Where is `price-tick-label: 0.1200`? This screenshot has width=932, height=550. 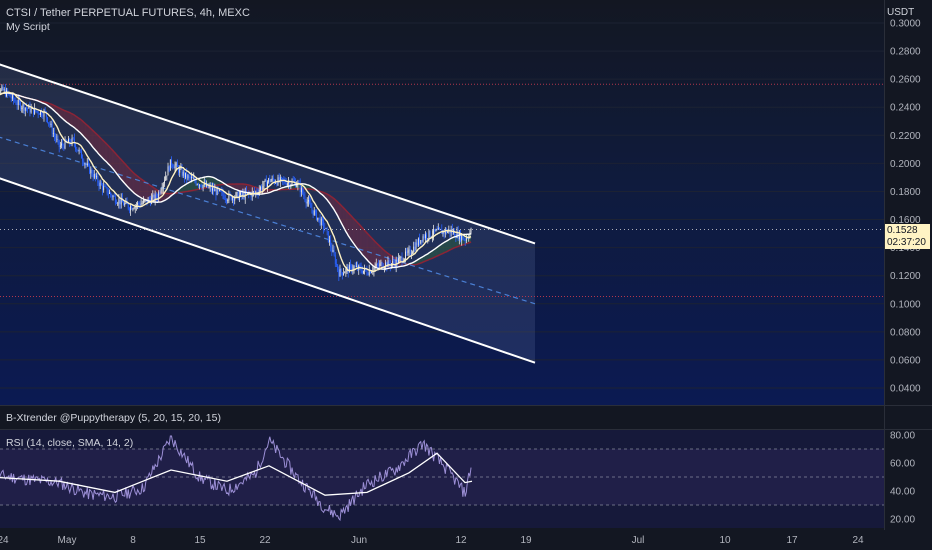 price-tick-label: 0.1200 is located at coordinates (905, 276).